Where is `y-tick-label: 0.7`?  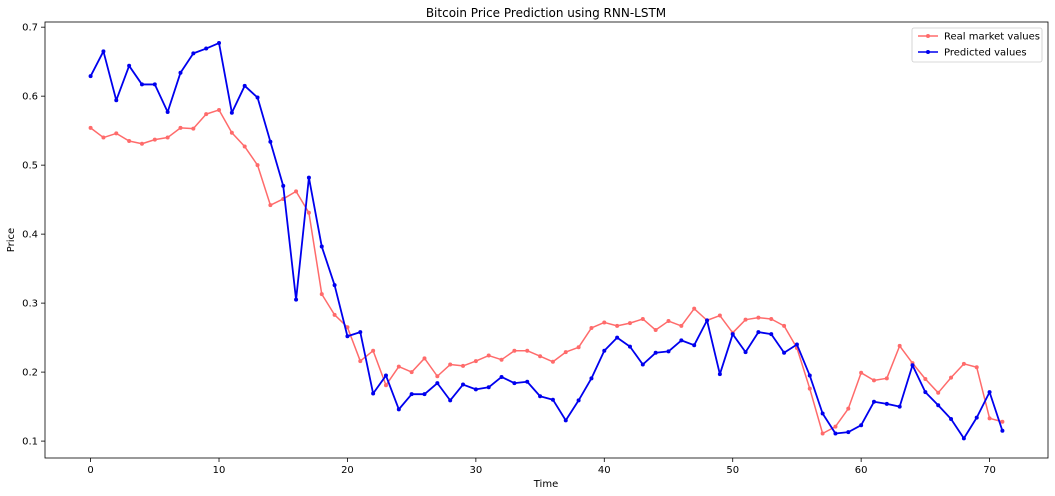 y-tick-label: 0.7 is located at coordinates (30, 28).